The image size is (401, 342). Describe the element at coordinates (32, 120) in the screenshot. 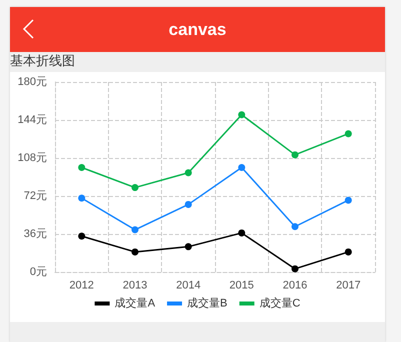

I see `y-tick-label: 144元` at that location.